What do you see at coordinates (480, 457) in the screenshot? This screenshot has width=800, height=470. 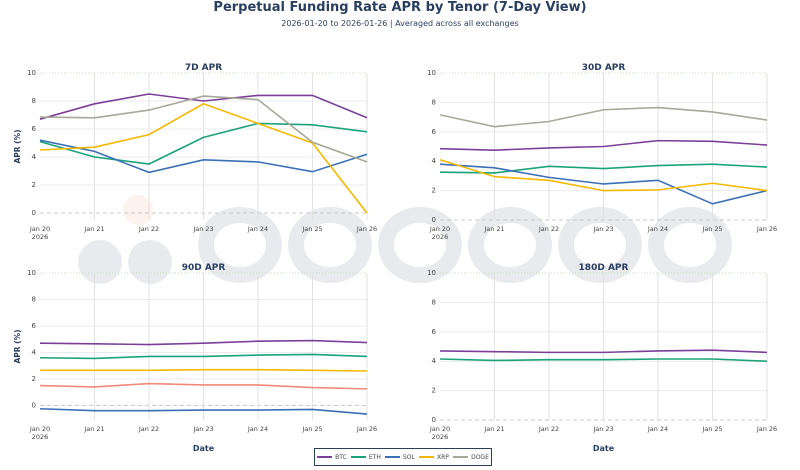 I see `legend-label: DOGE` at bounding box center [480, 457].